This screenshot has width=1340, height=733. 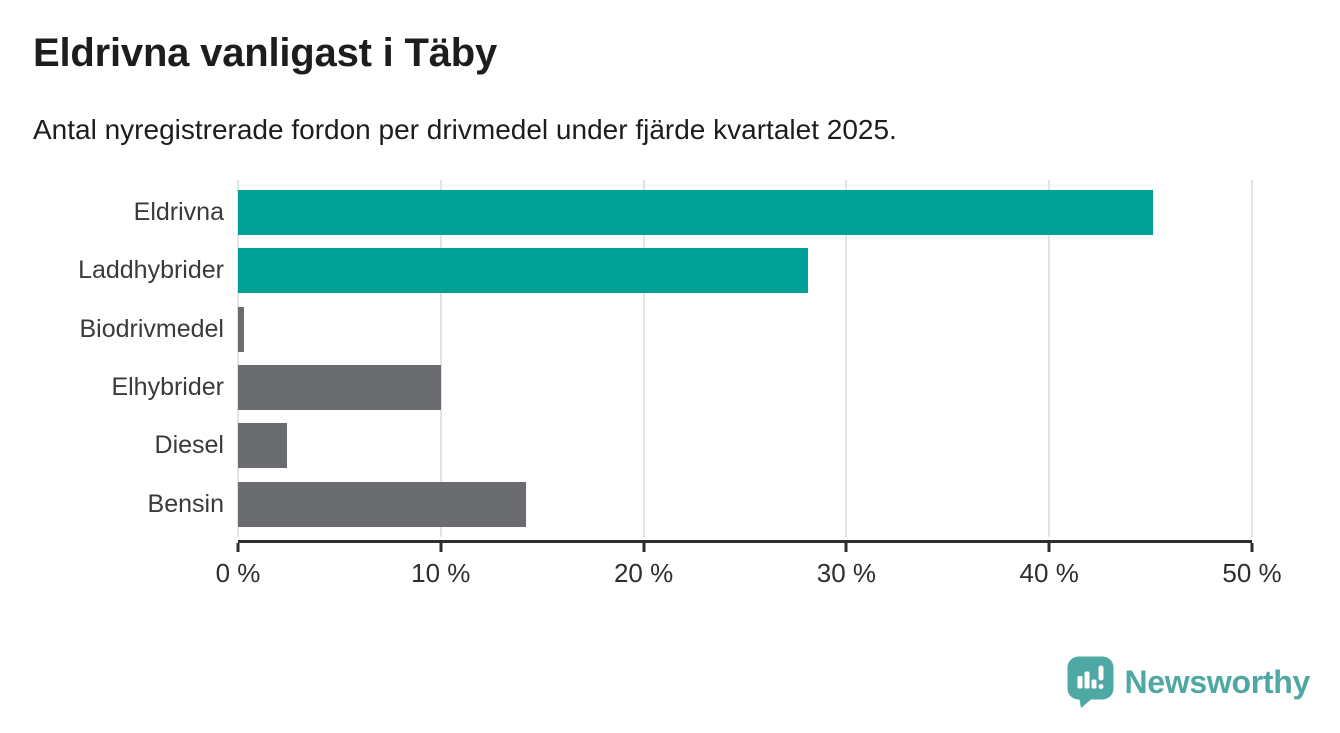 I want to click on axis-tick-label: 0 %, so click(x=238, y=572).